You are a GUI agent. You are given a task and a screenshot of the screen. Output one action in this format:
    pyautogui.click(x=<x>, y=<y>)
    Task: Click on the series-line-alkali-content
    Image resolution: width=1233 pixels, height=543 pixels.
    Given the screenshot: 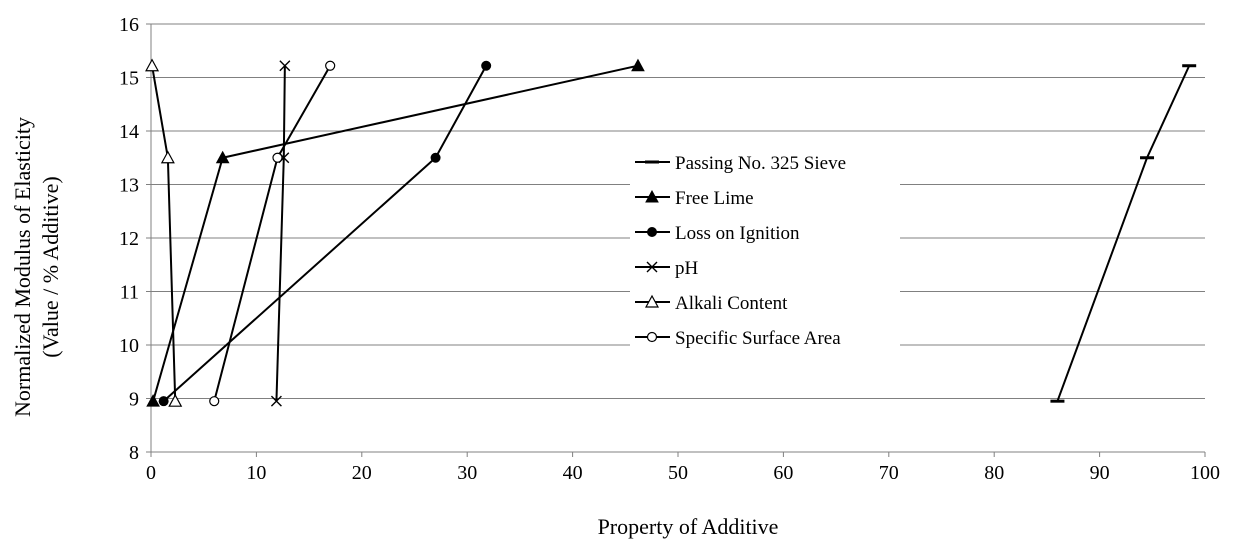 What is the action you would take?
    pyautogui.click(x=164, y=233)
    